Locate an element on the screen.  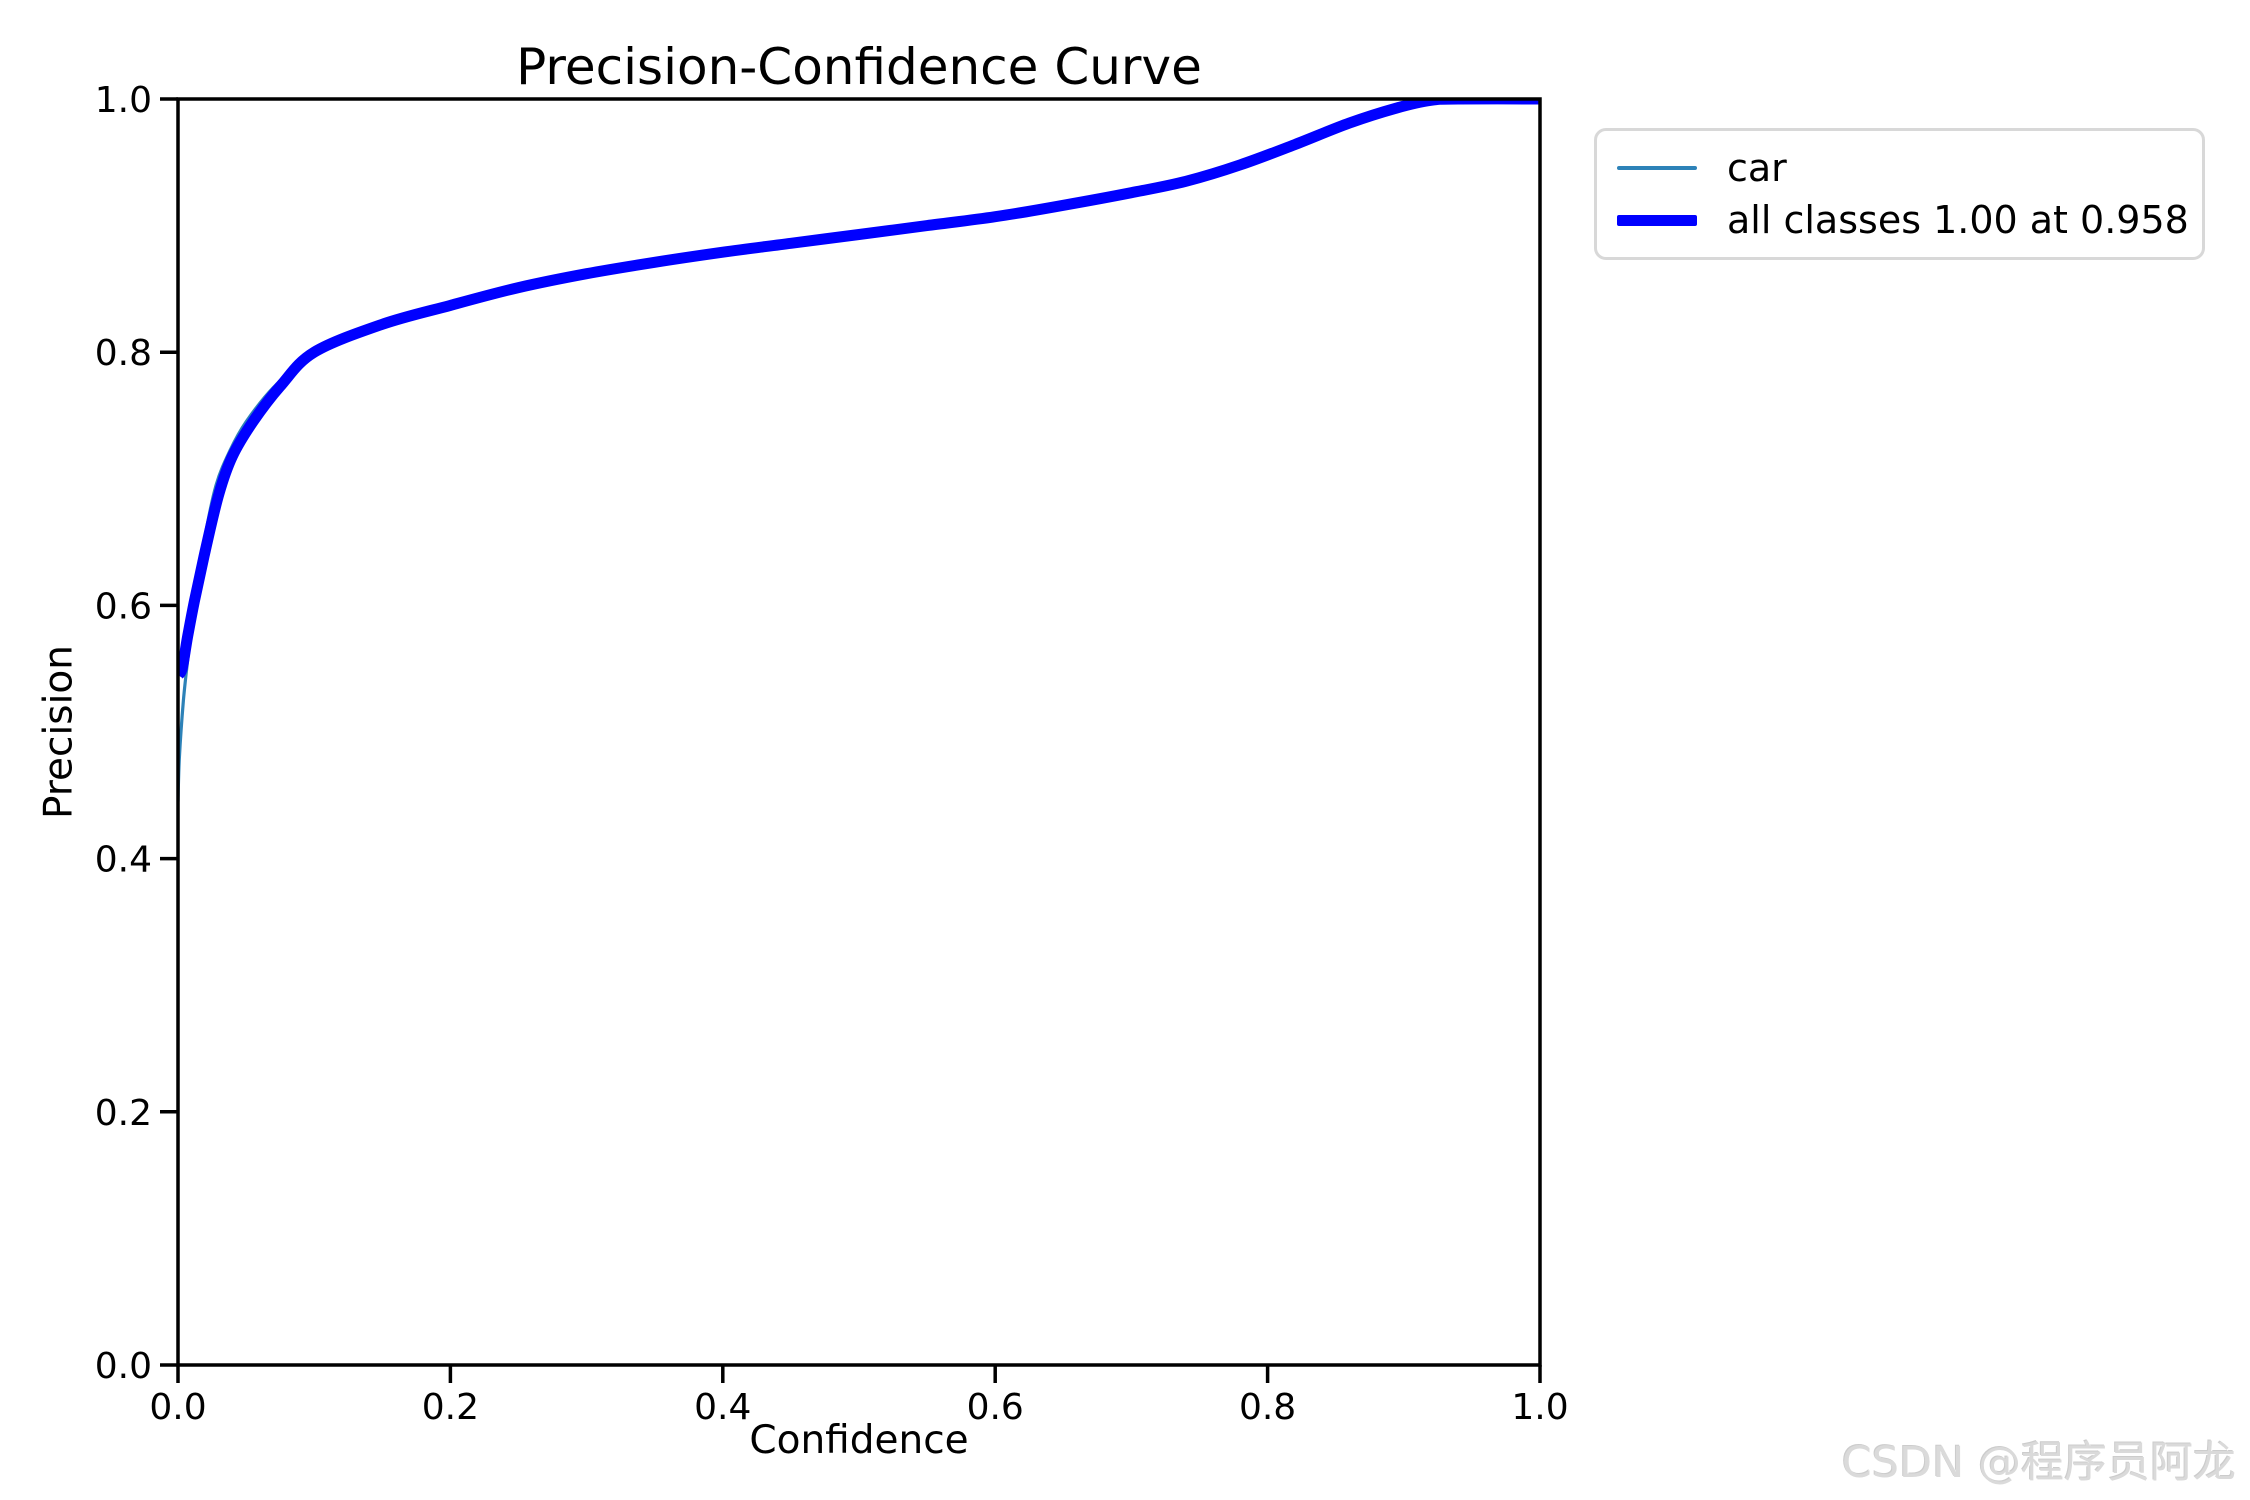
x-tick-label: 0.6 is located at coordinates (995, 1407).